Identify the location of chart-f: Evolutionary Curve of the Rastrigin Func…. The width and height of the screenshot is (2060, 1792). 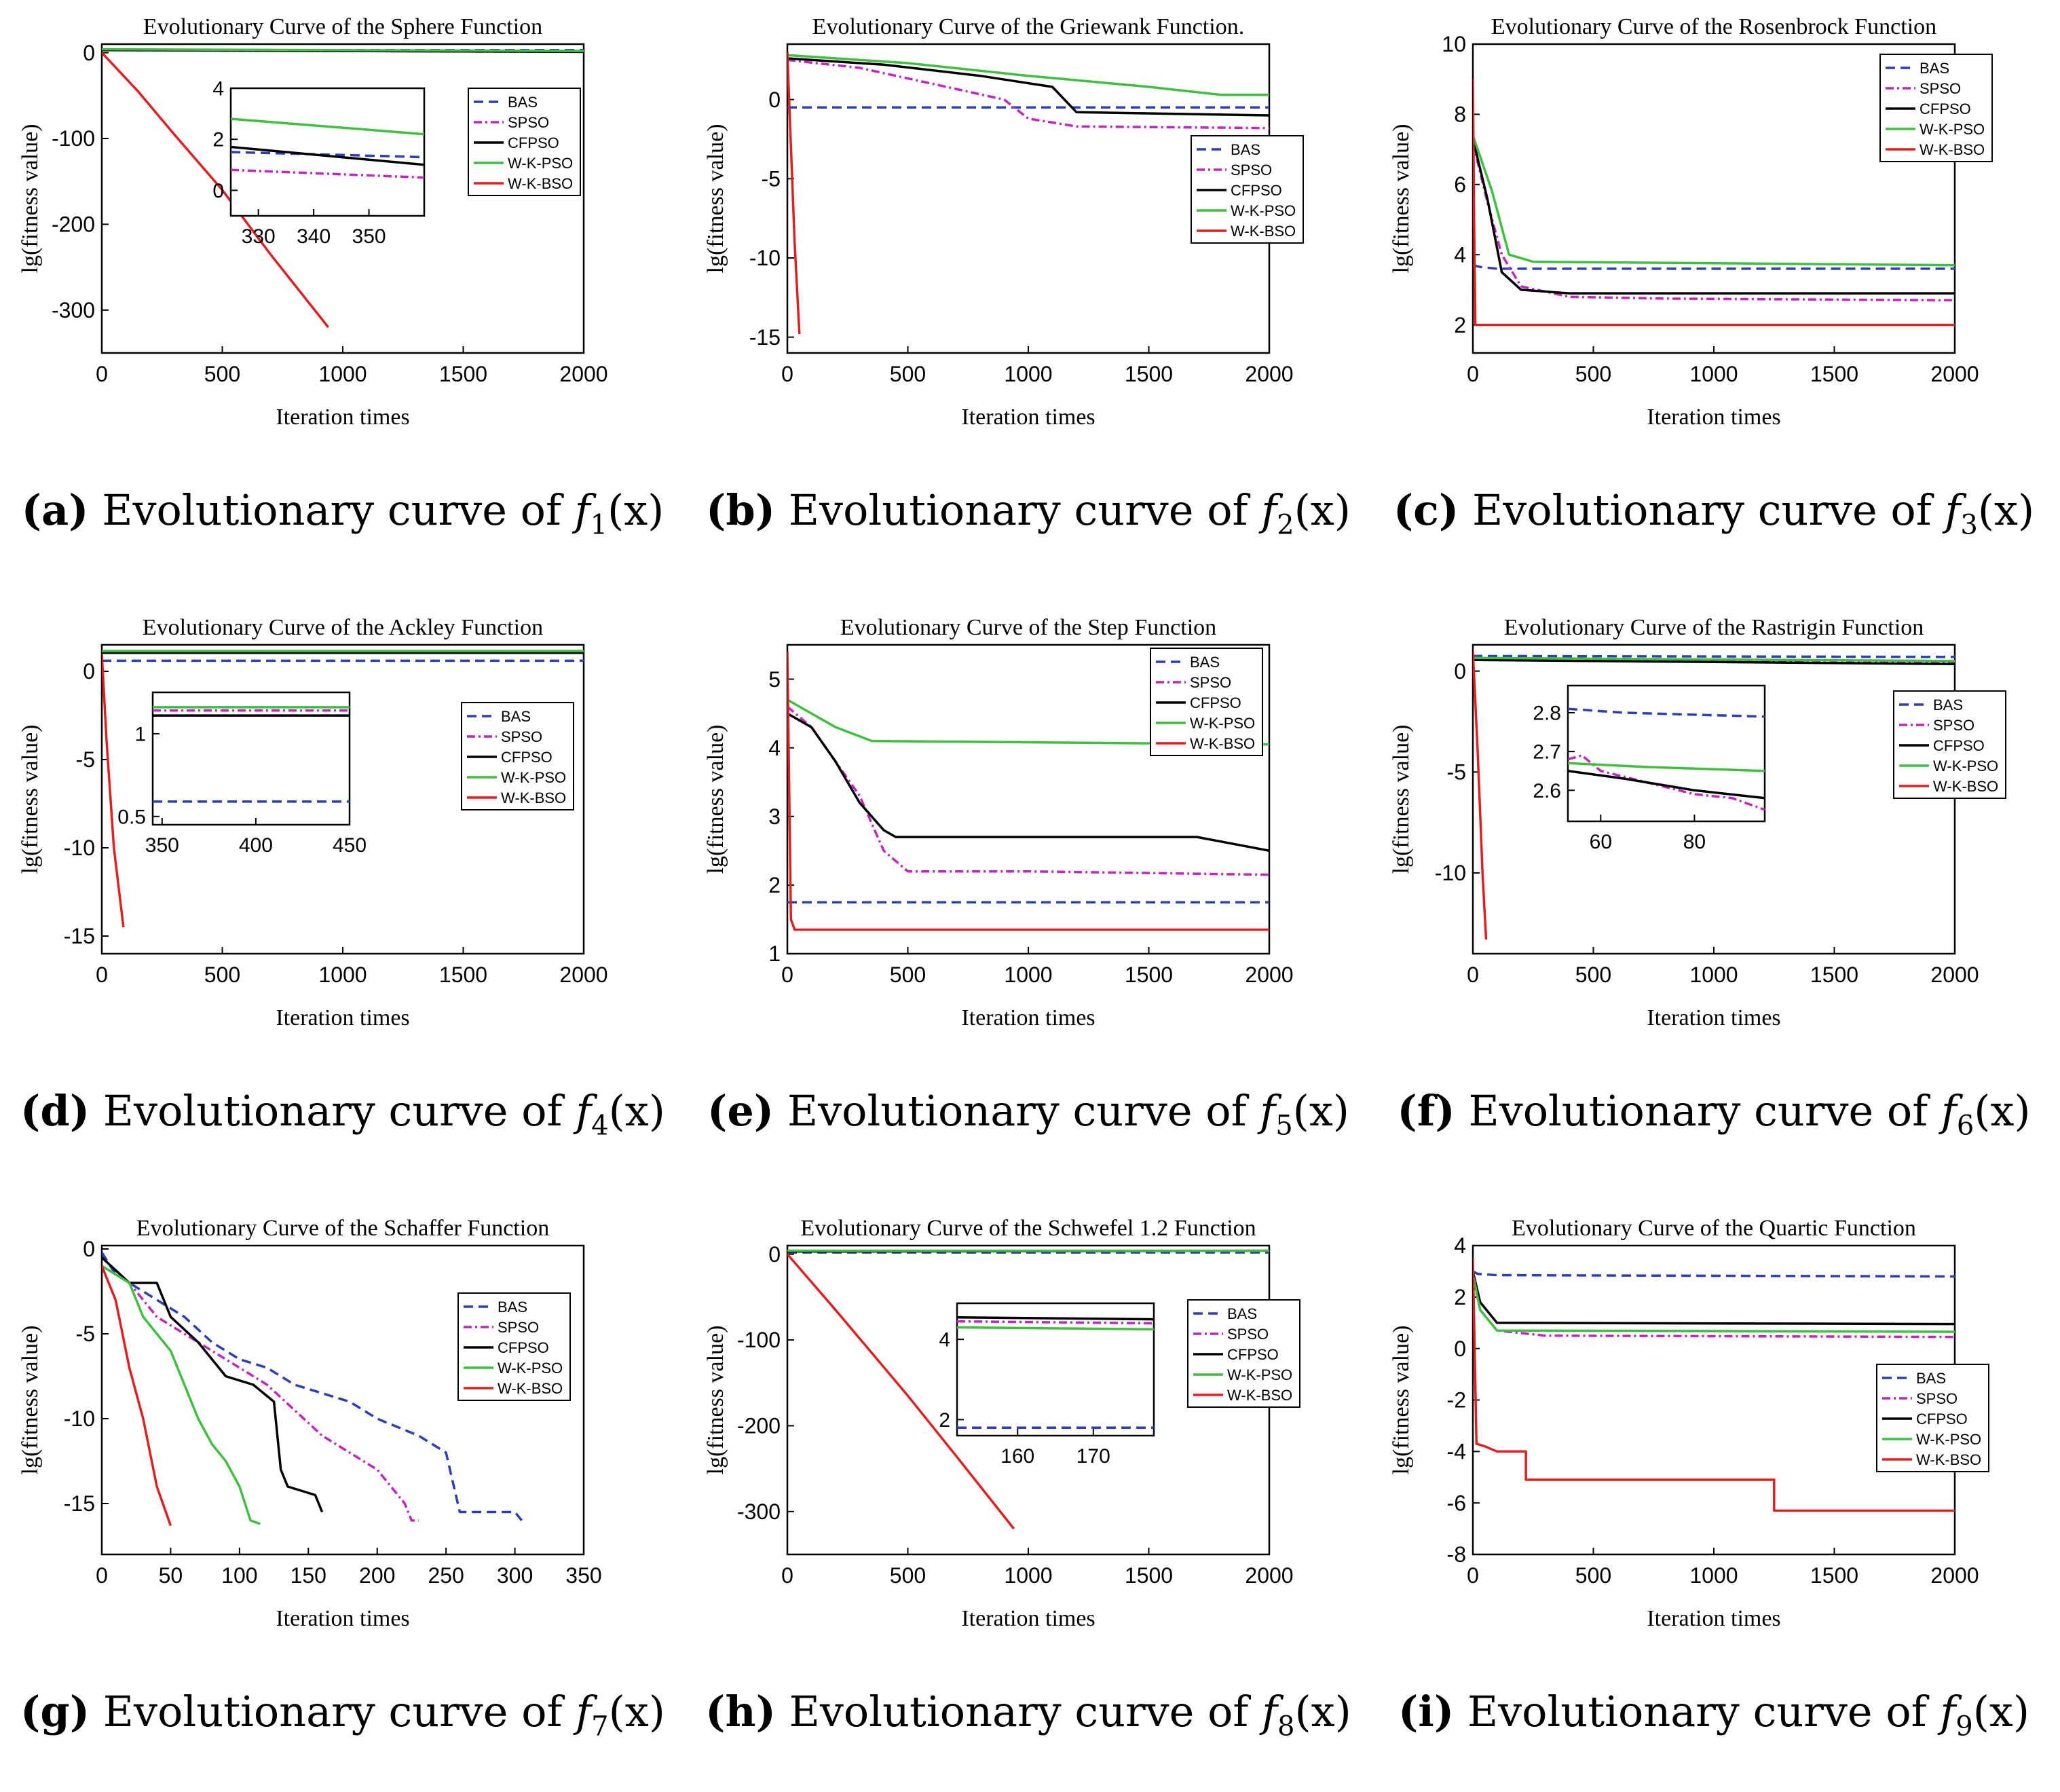
(1697, 822).